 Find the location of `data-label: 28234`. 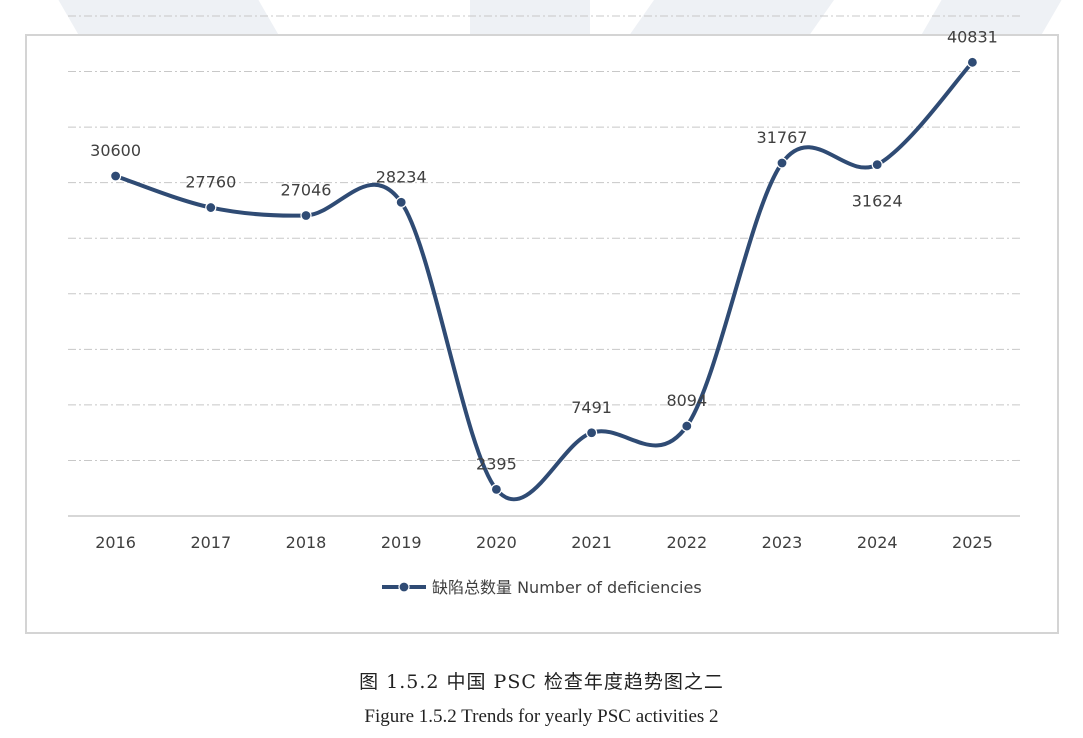

data-label: 28234 is located at coordinates (401, 176).